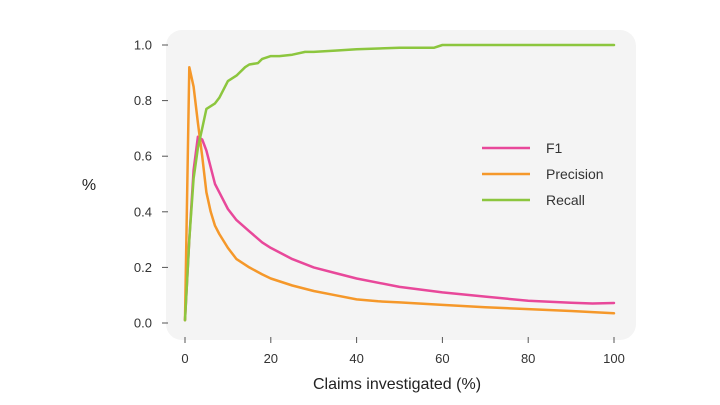  I want to click on y-axis-title: %, so click(89, 185).